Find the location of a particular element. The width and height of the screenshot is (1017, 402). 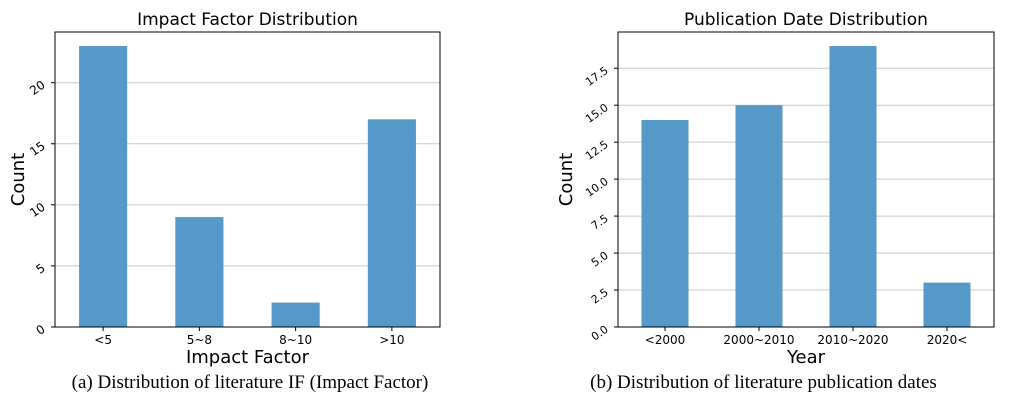

y-tick-label: 15 is located at coordinates (37, 149).